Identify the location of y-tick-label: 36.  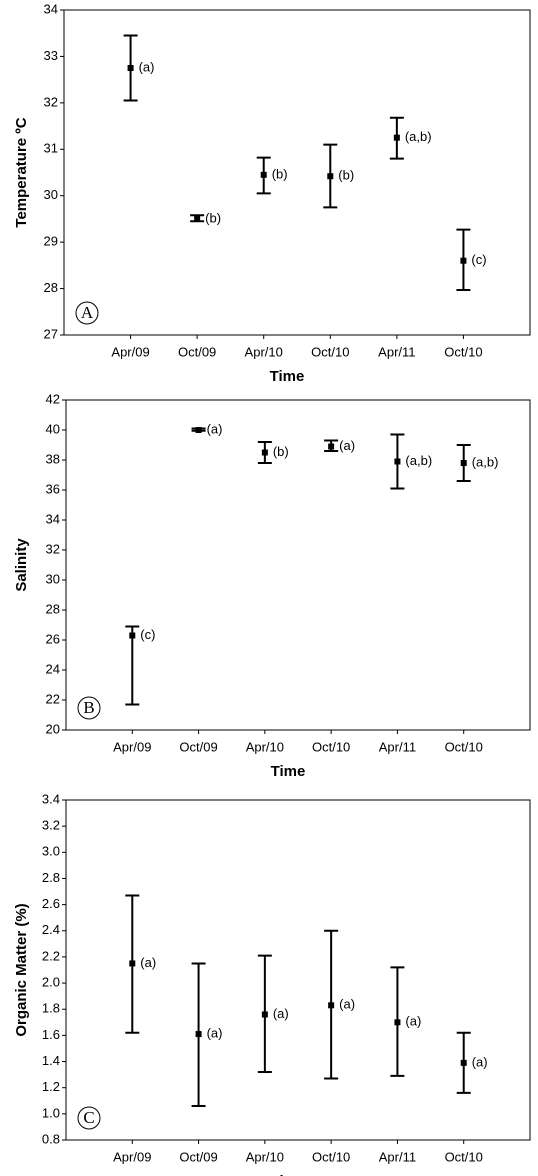
(53, 488).